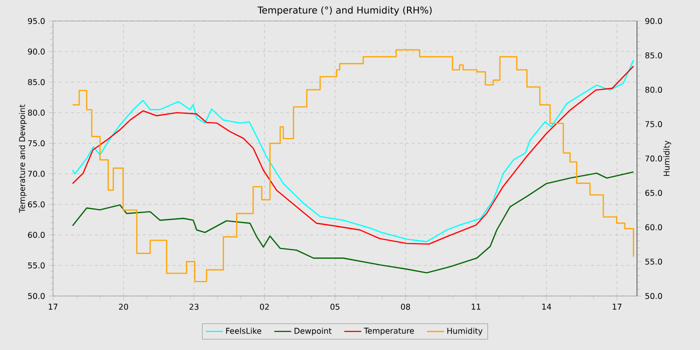 The height and width of the screenshot is (350, 700). I want to click on chart-title: Temperature (°) and Humidity (RH%), so click(345, 11).